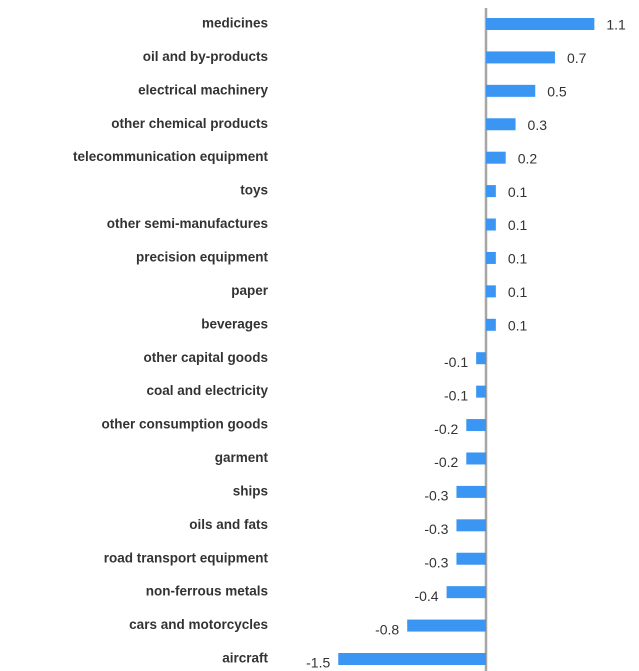  I want to click on category-label: electrical machinery, so click(203, 89).